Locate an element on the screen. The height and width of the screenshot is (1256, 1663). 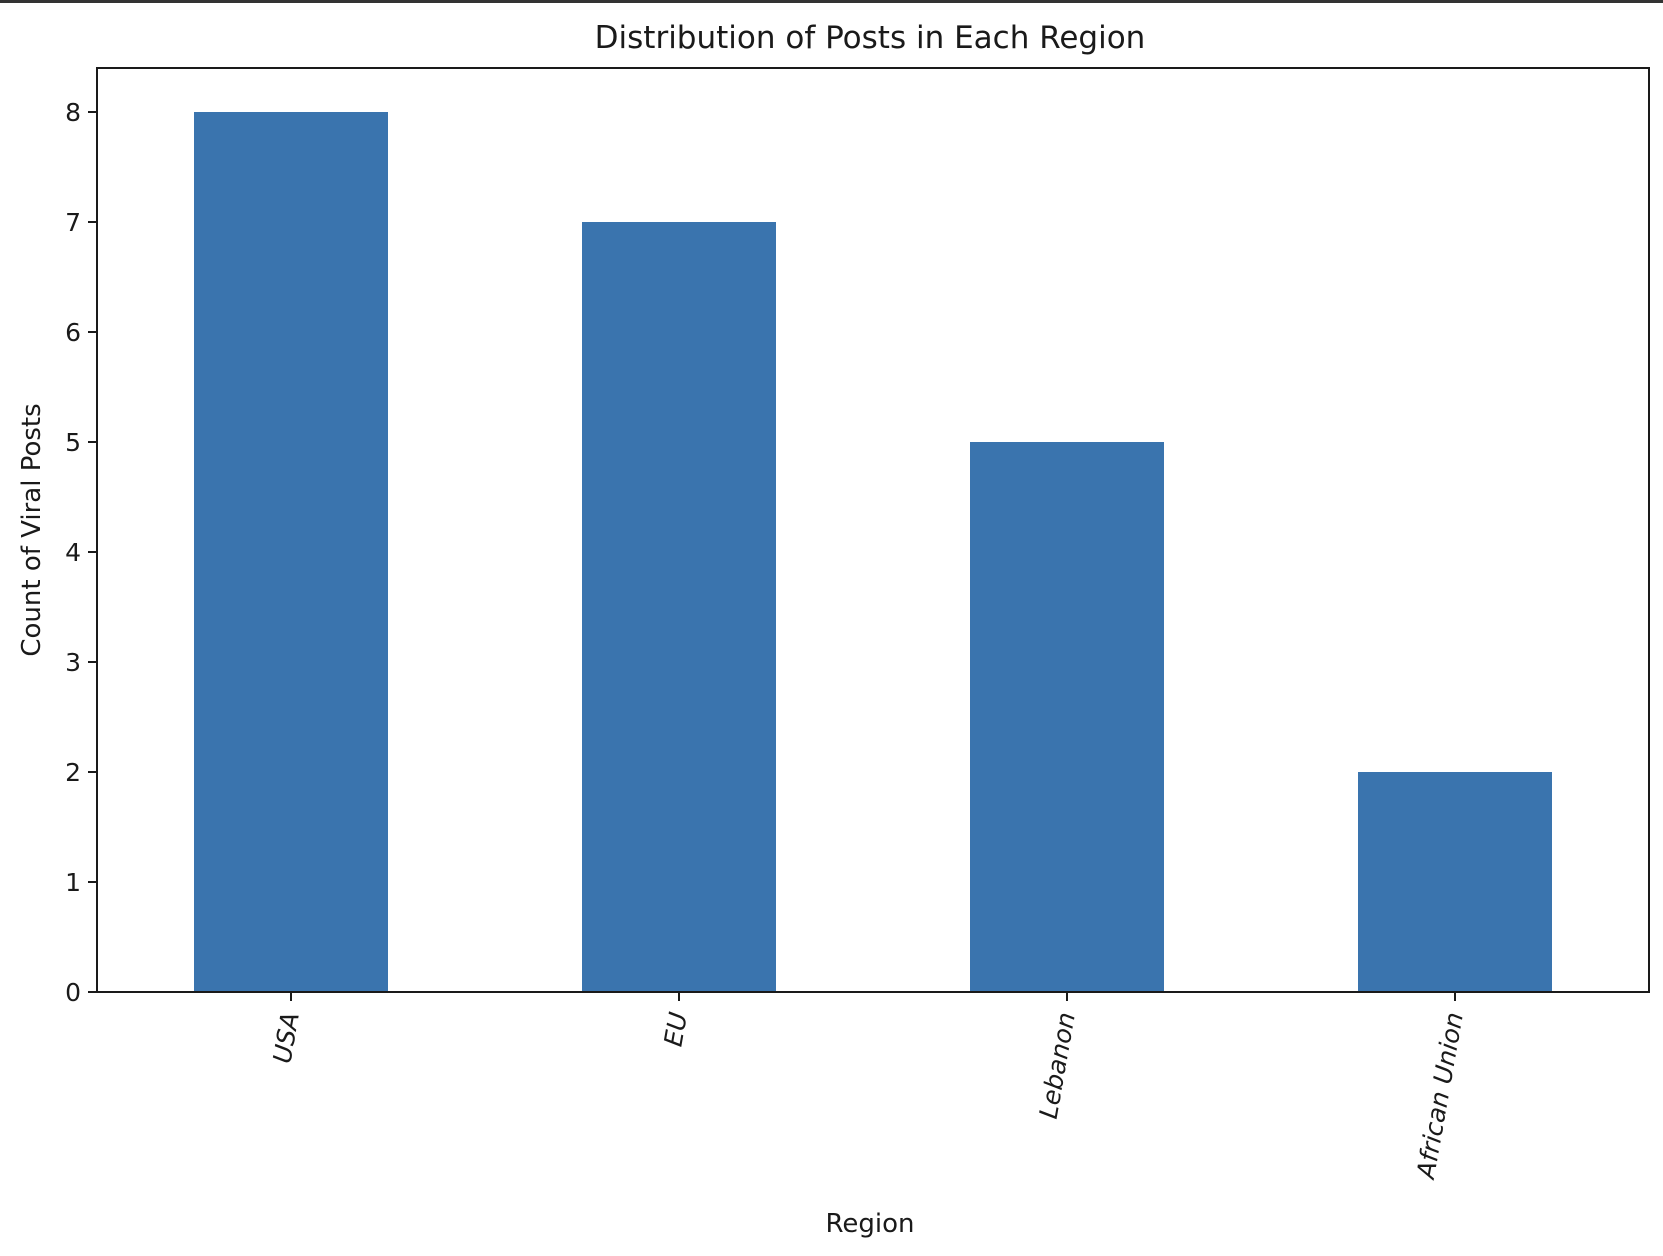
y-axis-label: Count of Viral Posts is located at coordinates (32, 529).